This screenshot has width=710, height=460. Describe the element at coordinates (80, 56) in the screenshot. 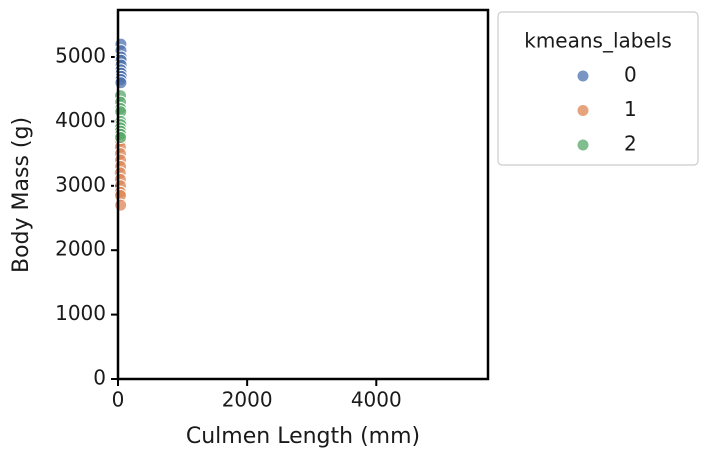

I see `y-tick-label: 5000` at that location.